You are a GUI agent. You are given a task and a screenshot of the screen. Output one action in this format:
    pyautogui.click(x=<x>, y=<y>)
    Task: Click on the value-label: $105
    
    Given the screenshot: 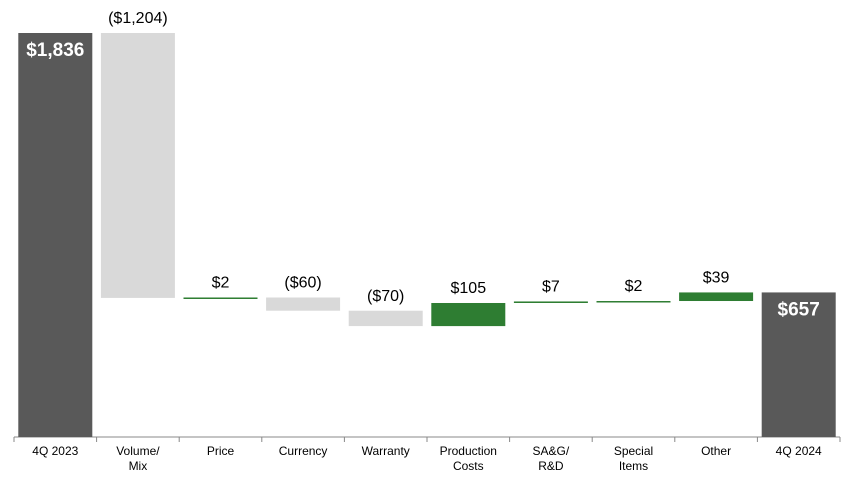 What is the action you would take?
    pyautogui.click(x=469, y=288)
    